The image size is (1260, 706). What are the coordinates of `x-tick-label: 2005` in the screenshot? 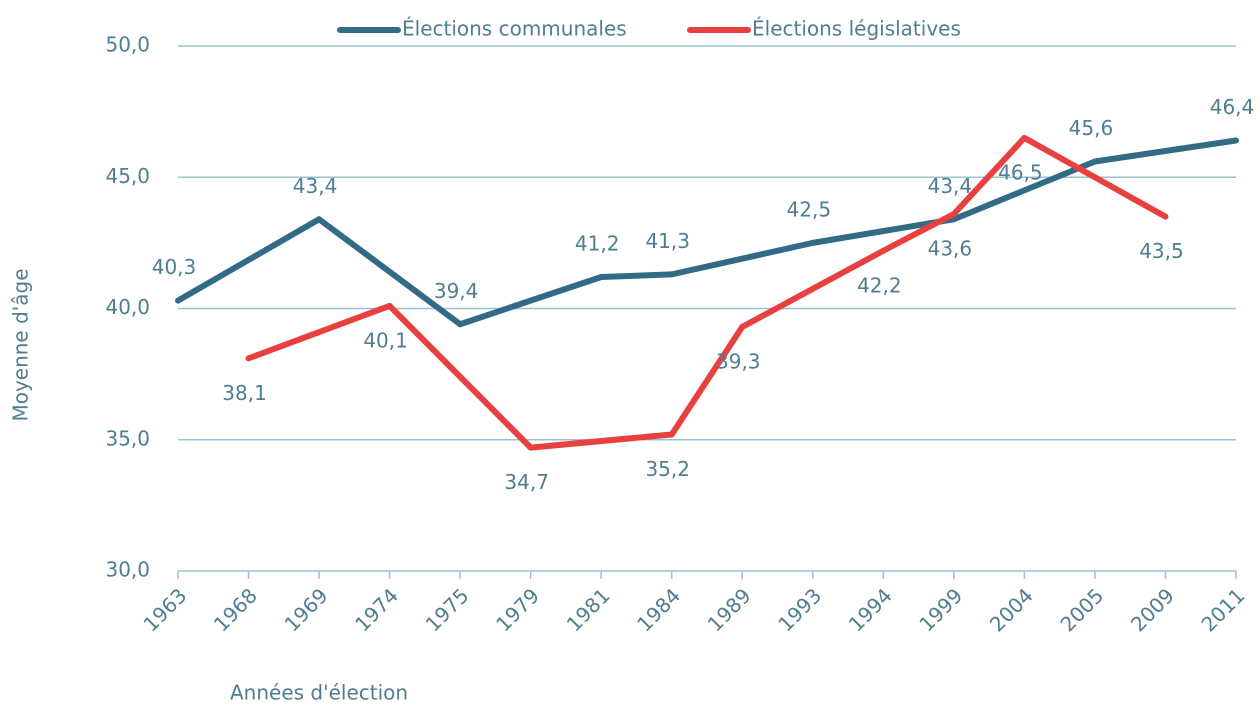 It's located at (1081, 609).